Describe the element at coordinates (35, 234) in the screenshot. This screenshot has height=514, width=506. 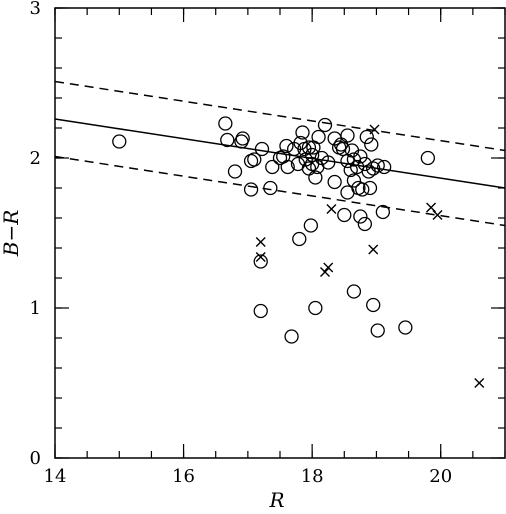
I see `y-tick-labels: 0 1 2 3` at that location.